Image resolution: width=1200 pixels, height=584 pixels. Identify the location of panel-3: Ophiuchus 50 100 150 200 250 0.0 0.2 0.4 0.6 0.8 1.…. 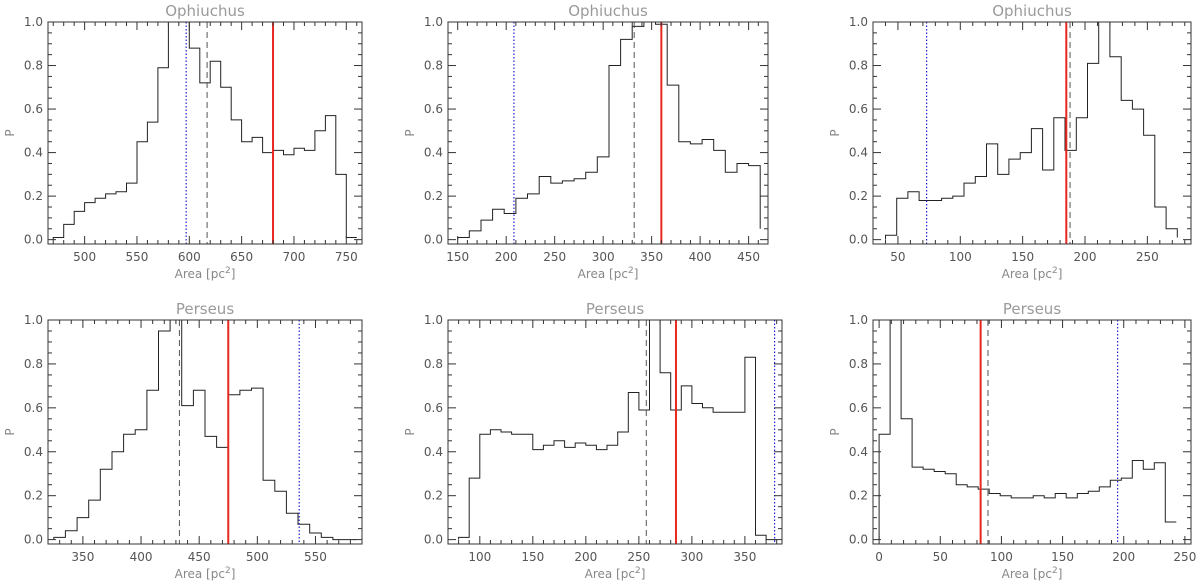
(1010, 141).